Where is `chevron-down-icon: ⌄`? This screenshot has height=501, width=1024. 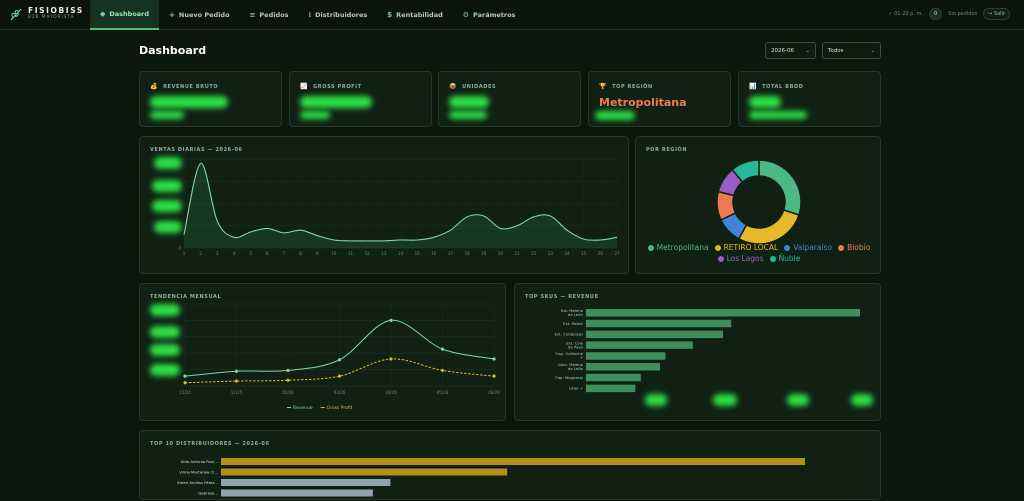
chevron-down-icon: ⌄ is located at coordinates (807, 50).